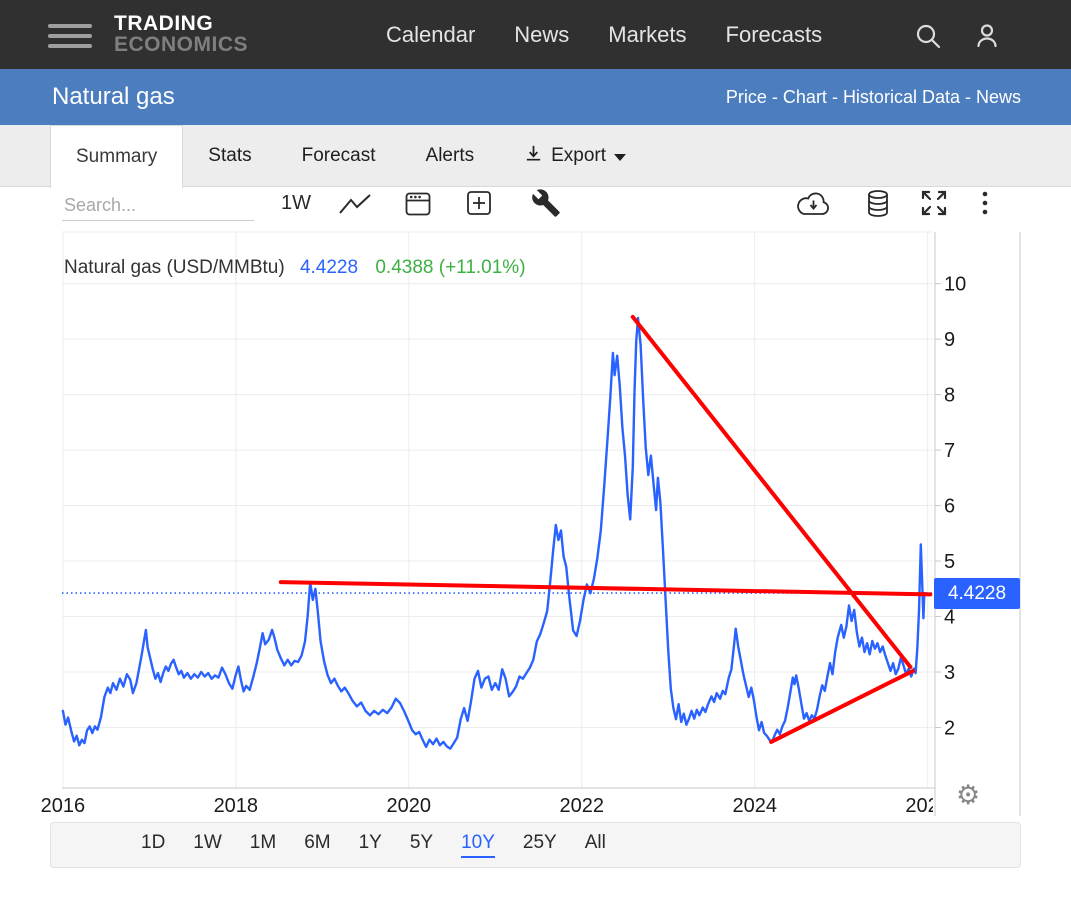 The height and width of the screenshot is (901, 1071). Describe the element at coordinates (949, 562) in the screenshot. I see `y-axis-label: 5` at that location.